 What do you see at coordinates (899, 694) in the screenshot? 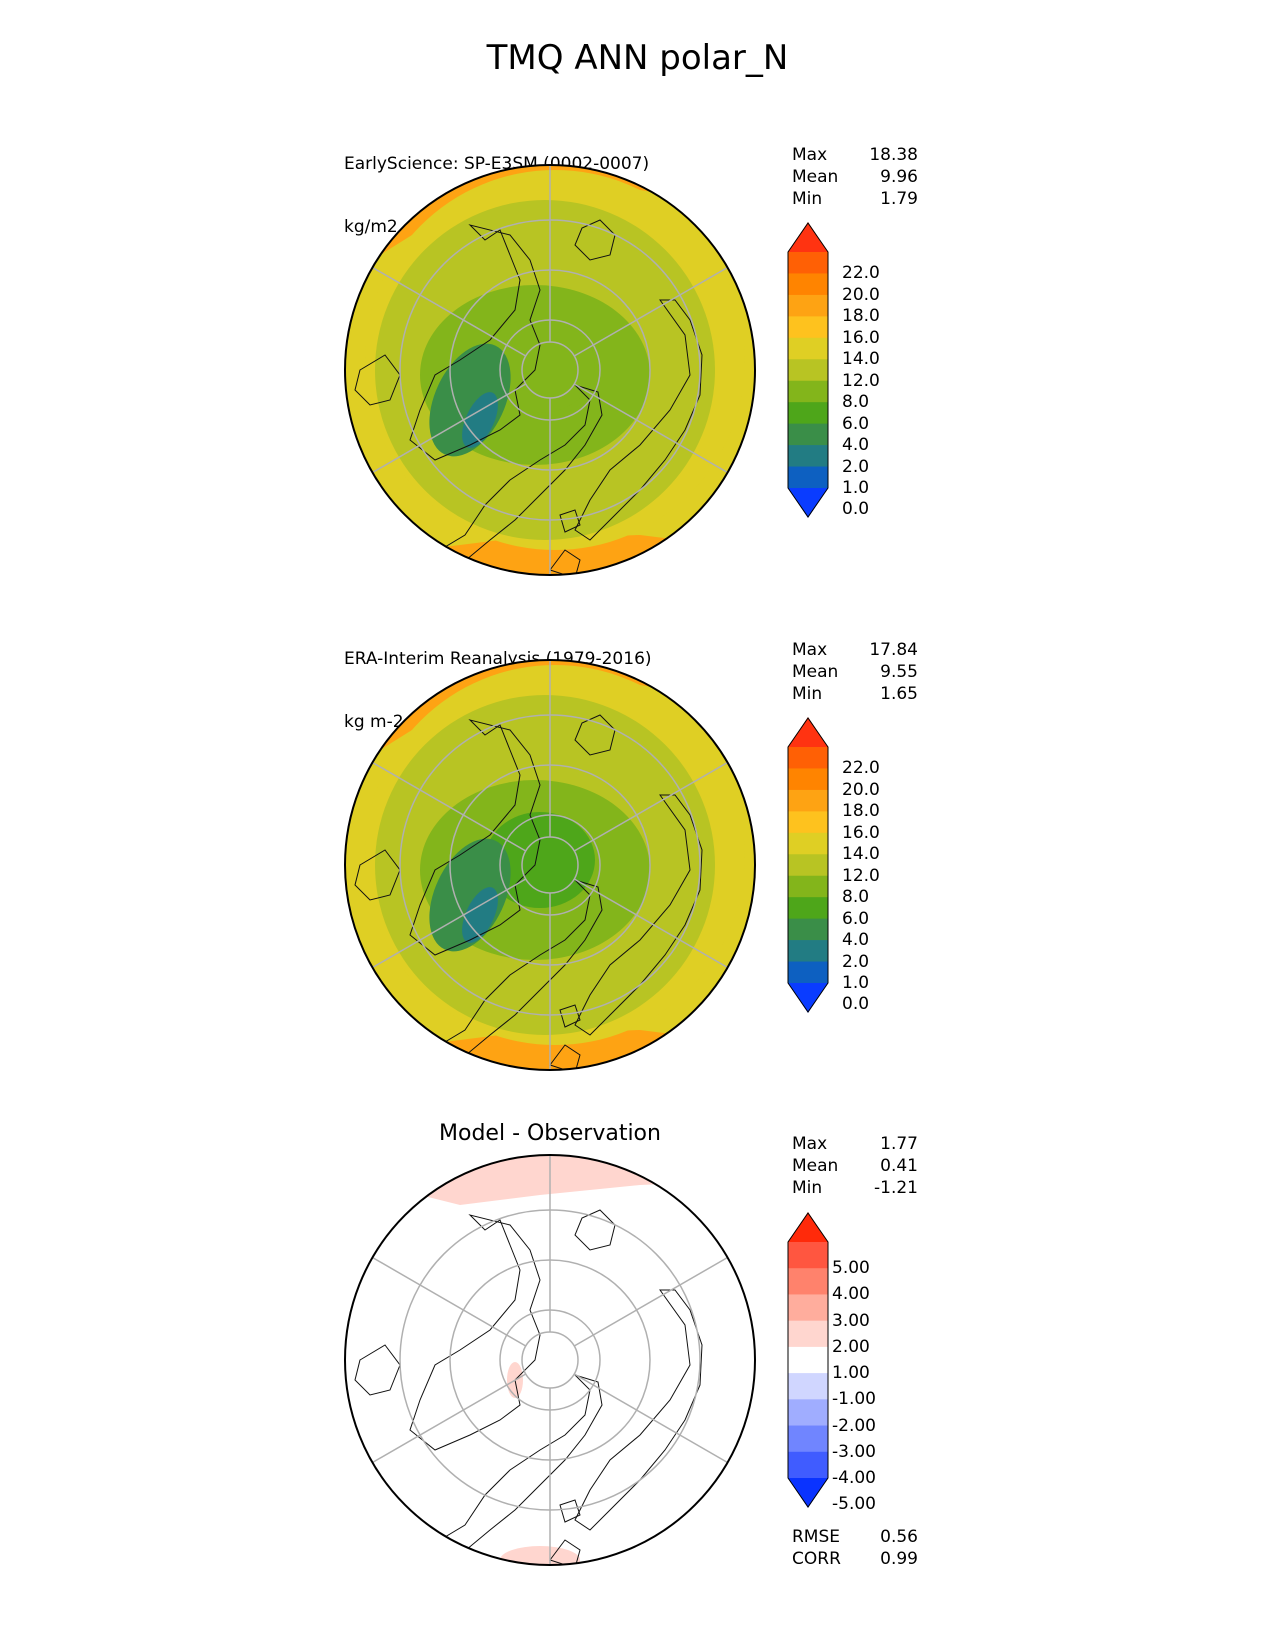
I see `stat-value: 1.65` at bounding box center [899, 694].